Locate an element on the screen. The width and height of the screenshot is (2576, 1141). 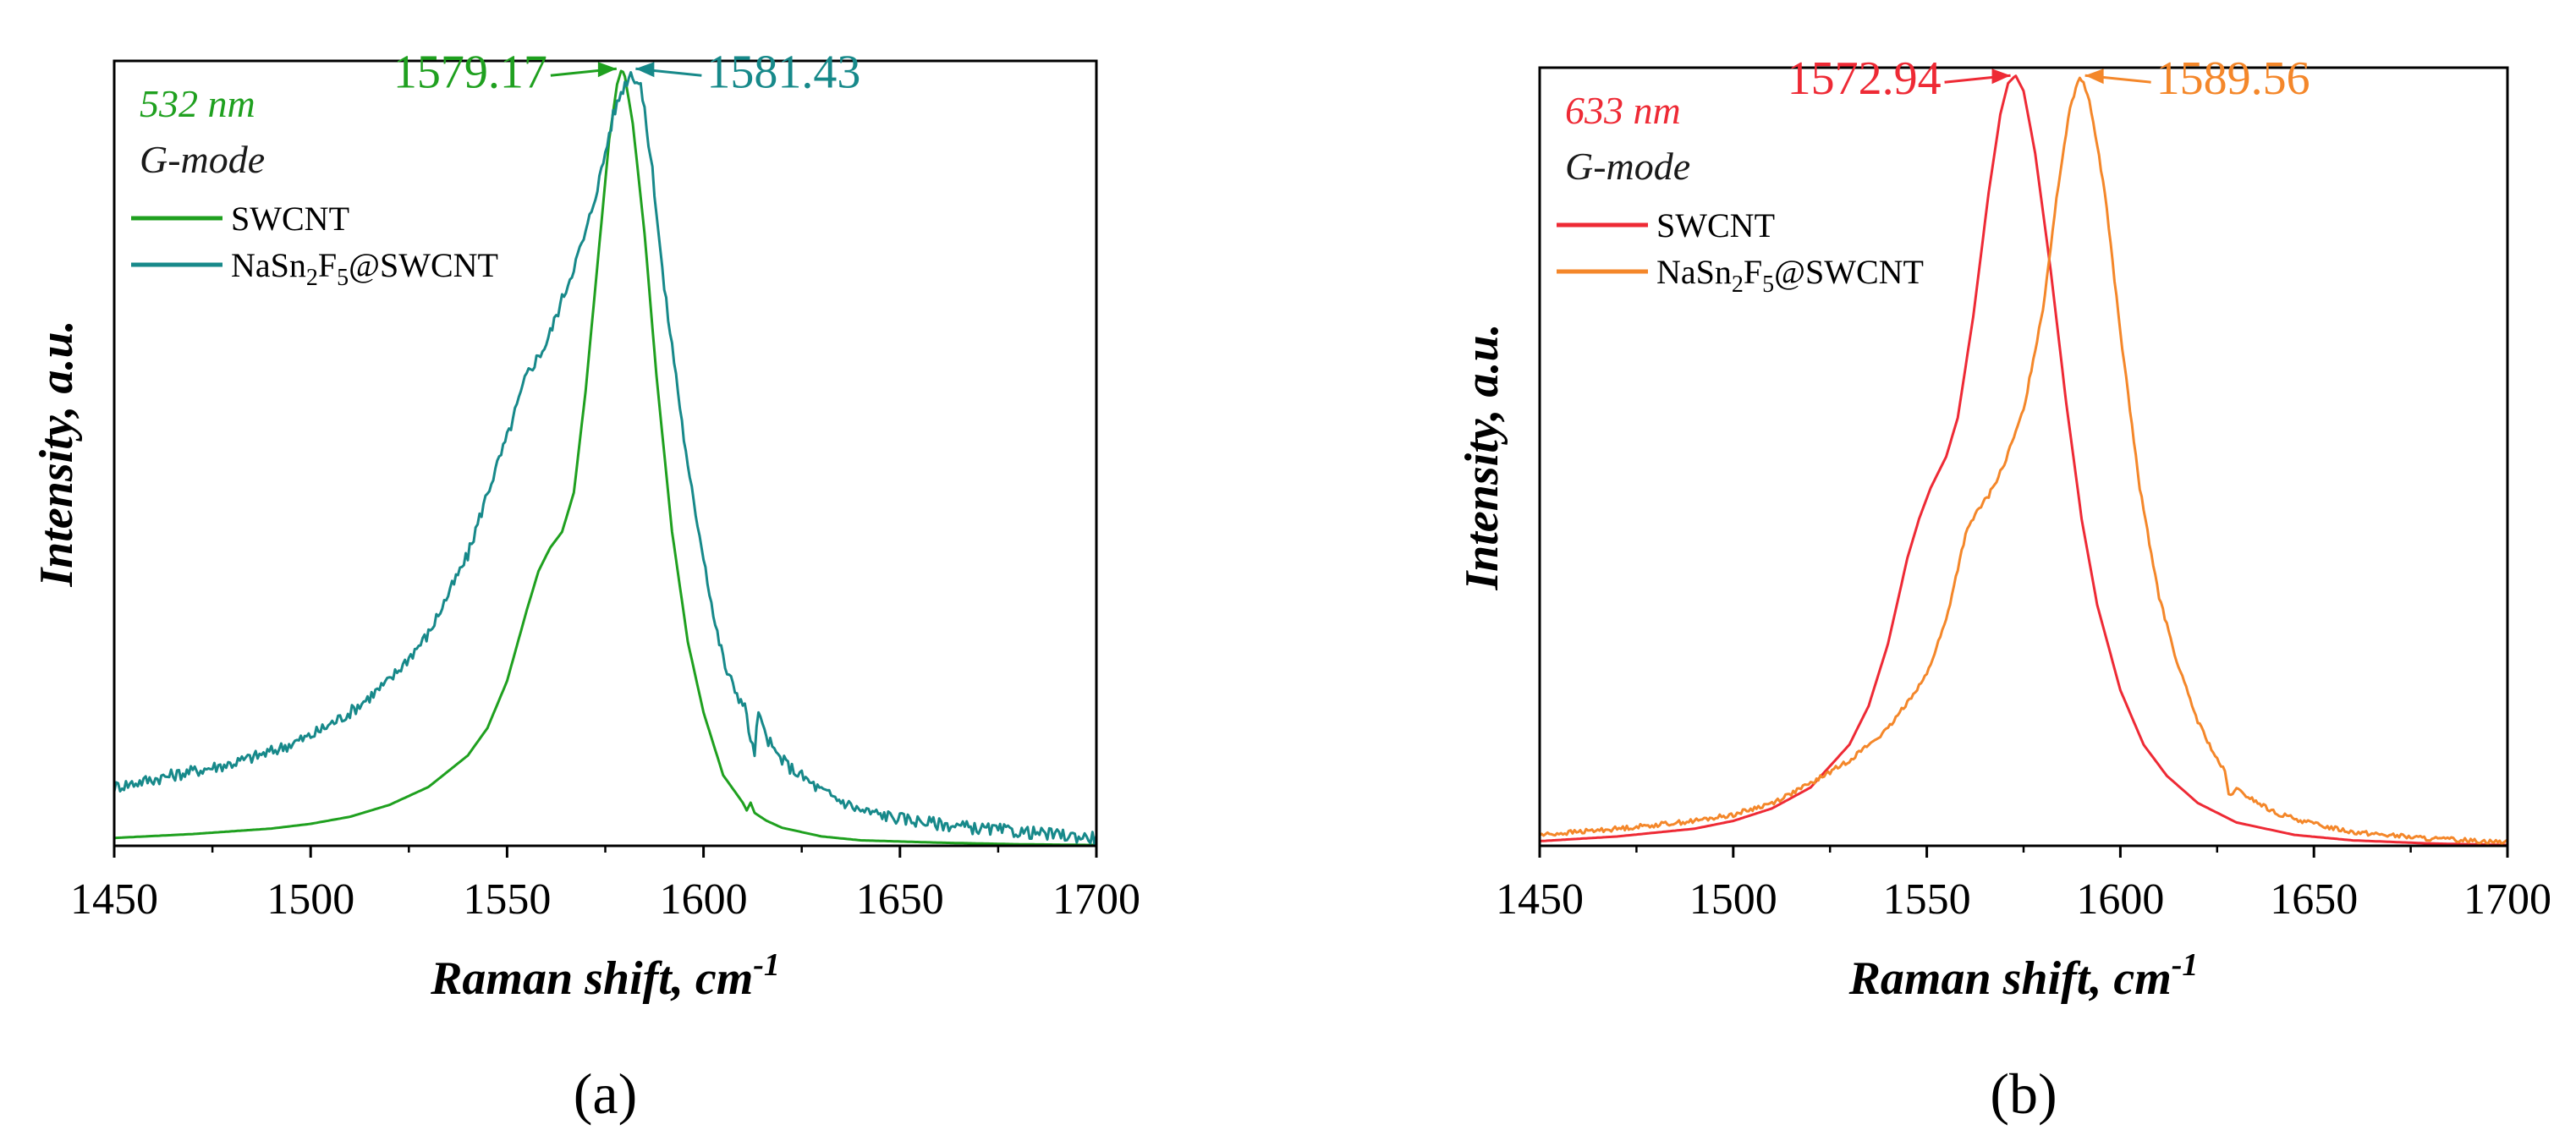
laser-wavelength: 633 nm is located at coordinates (1623, 110).